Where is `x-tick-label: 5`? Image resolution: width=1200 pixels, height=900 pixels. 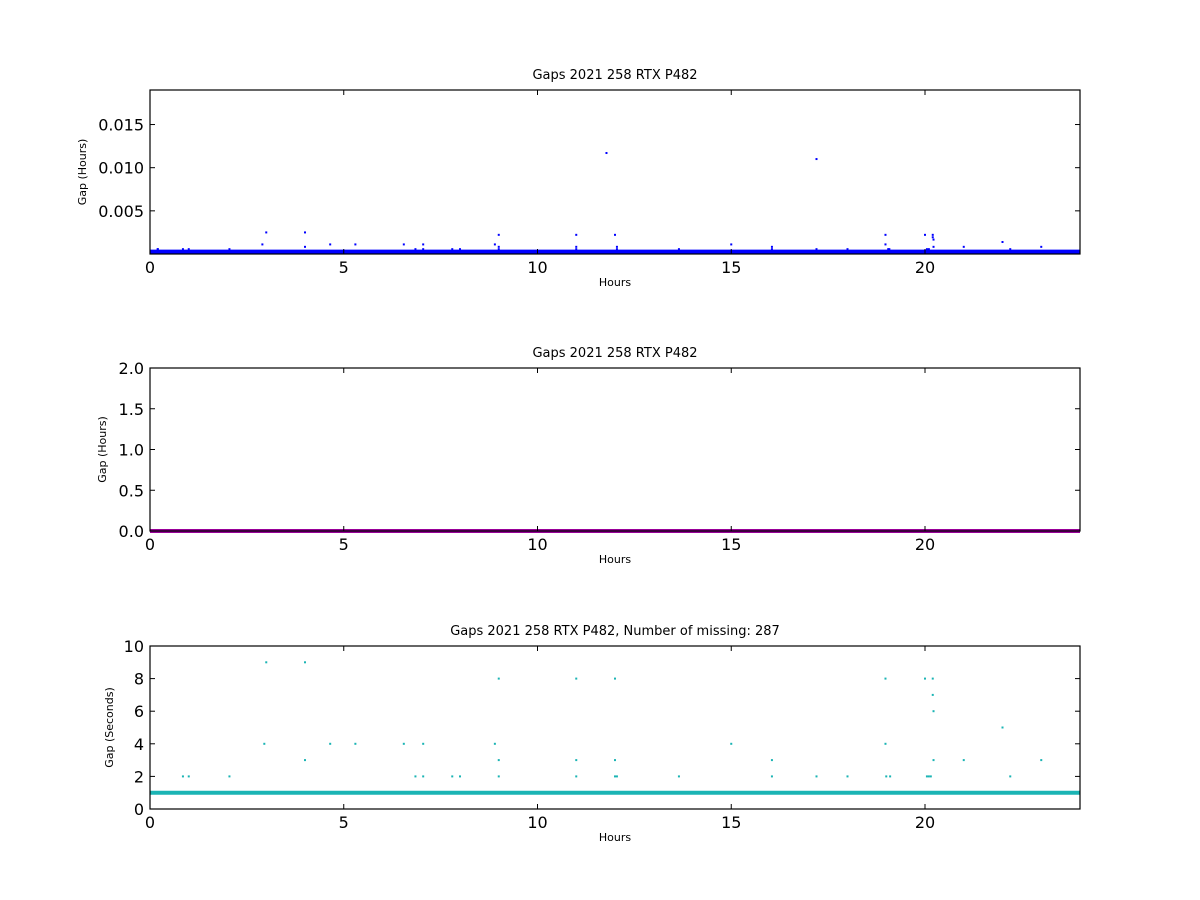 x-tick-label: 5 is located at coordinates (344, 822).